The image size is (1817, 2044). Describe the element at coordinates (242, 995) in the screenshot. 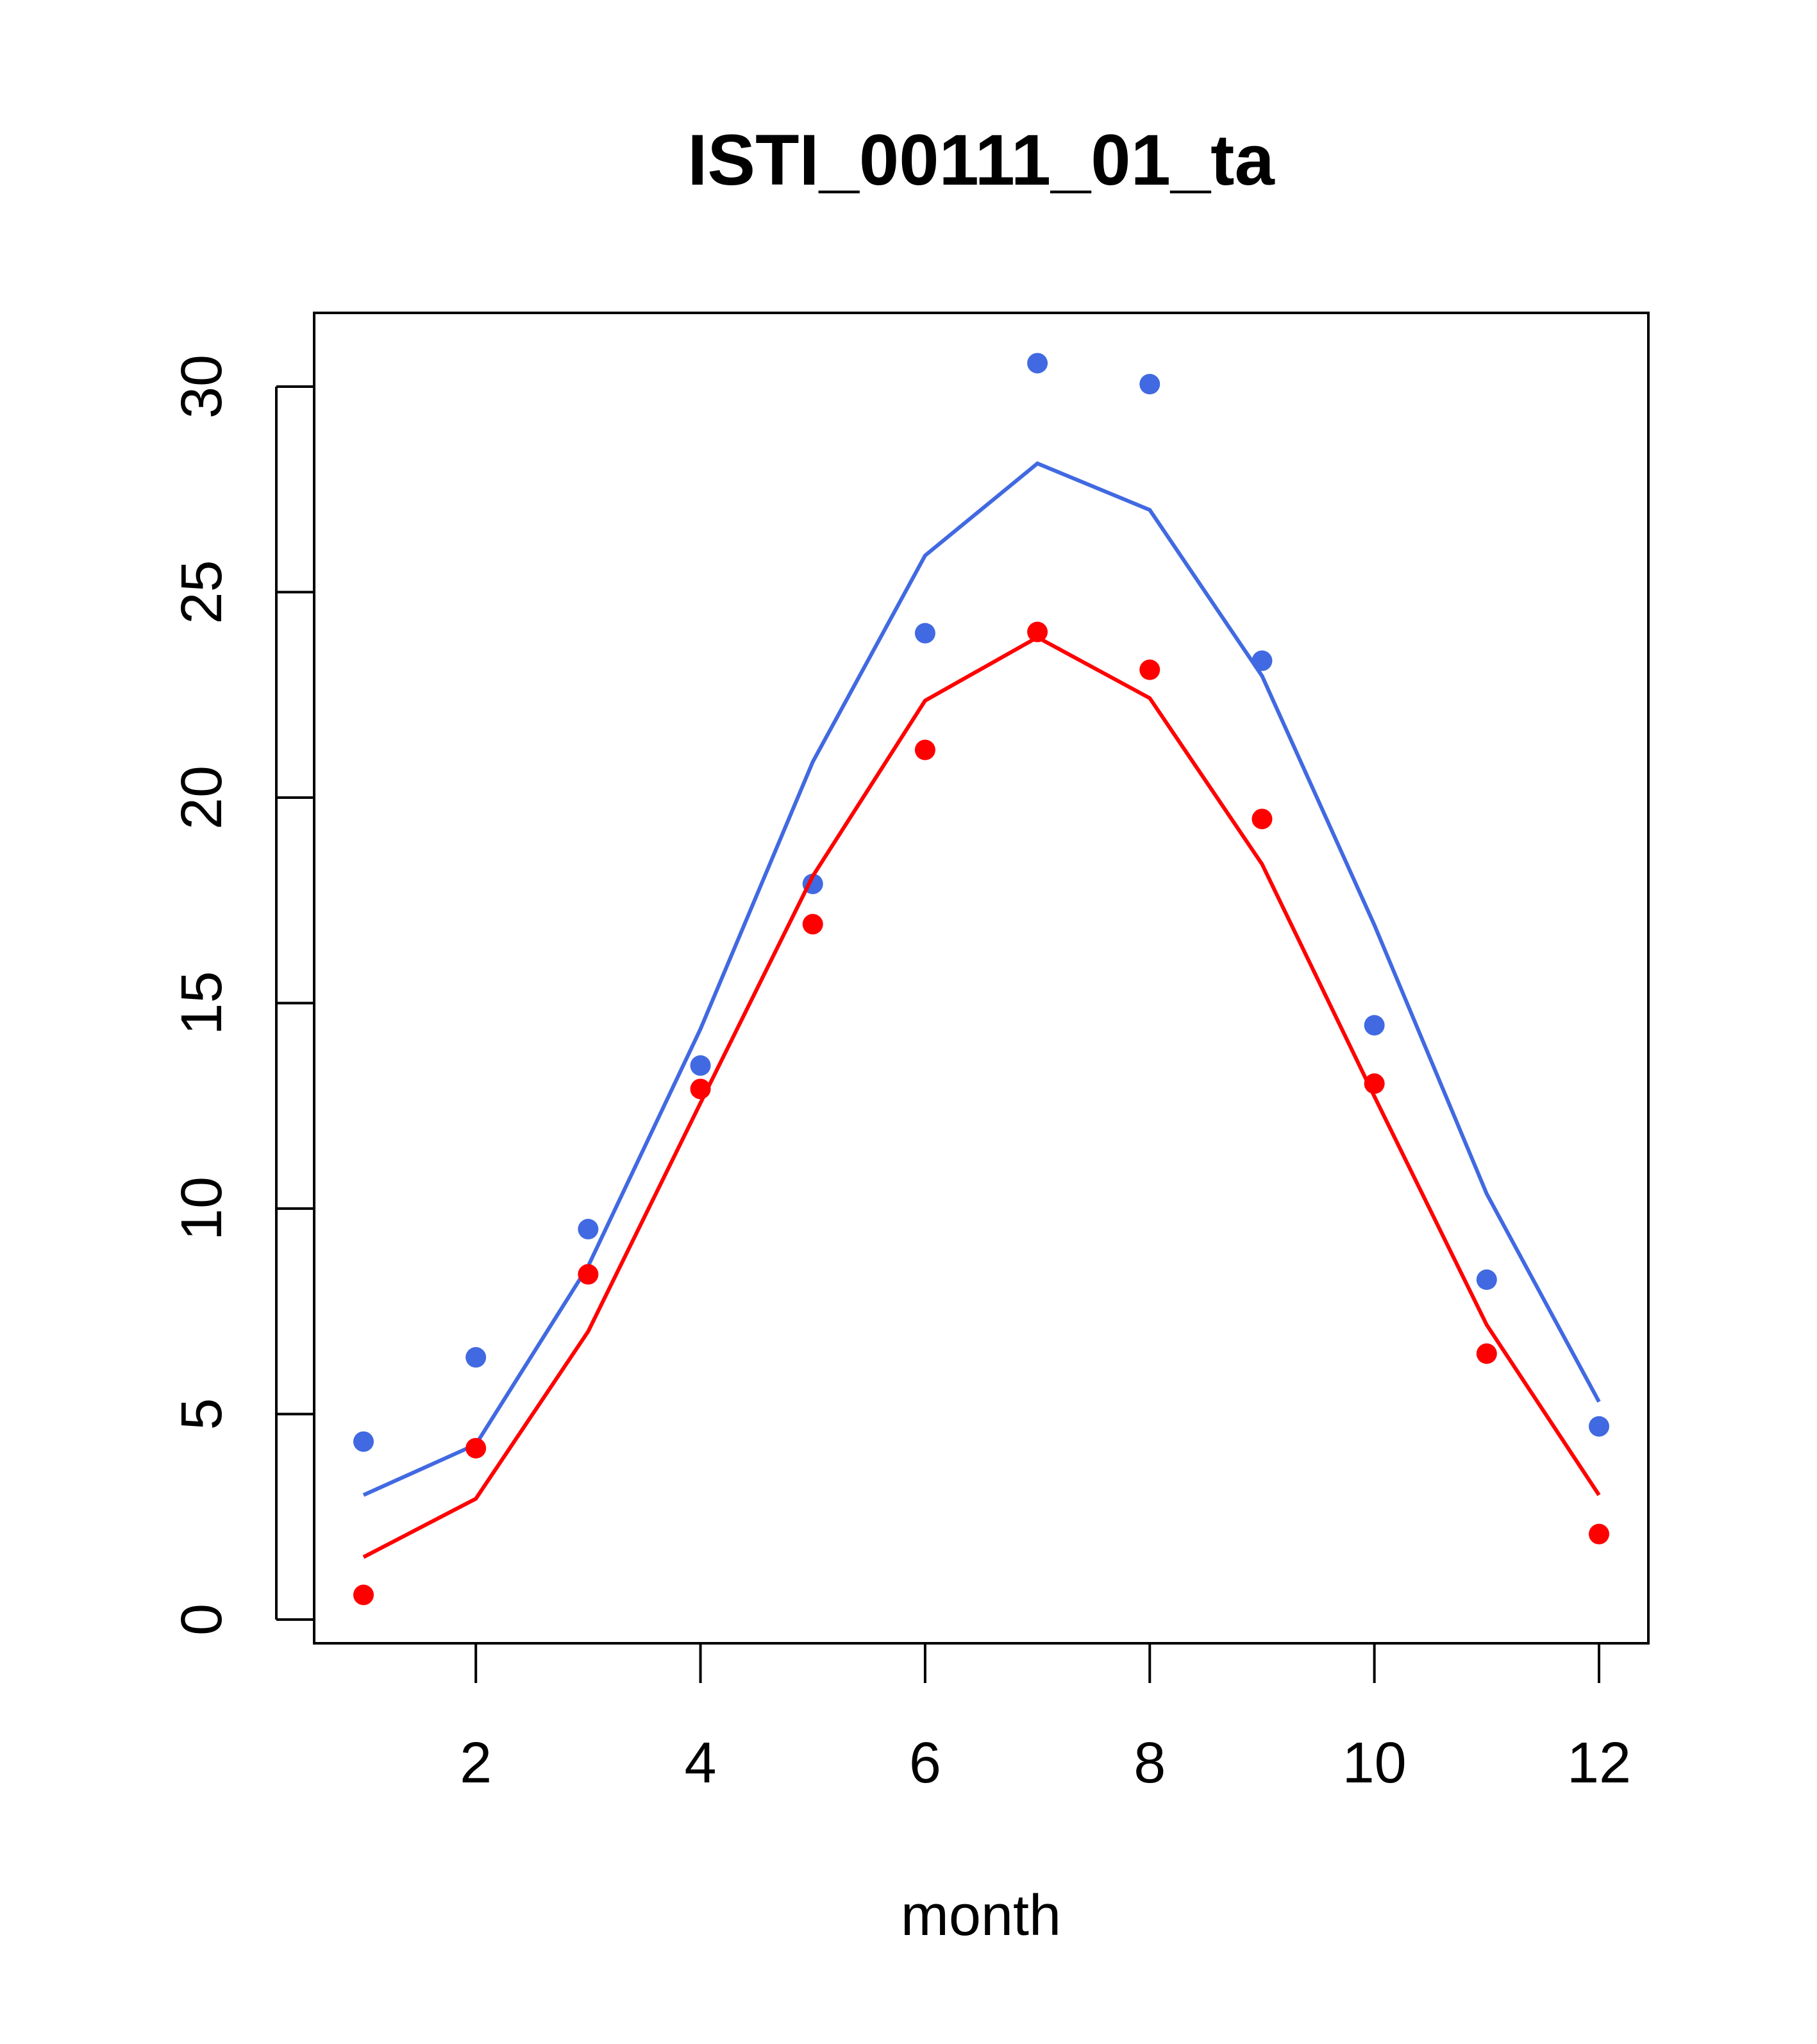

I see `y-axis: 0 5 10 15 20 25 30` at that location.